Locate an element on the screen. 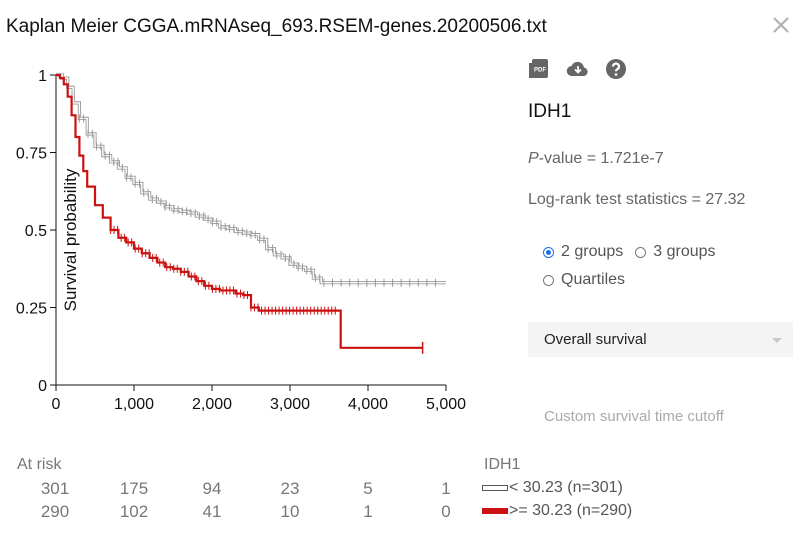 The height and width of the screenshot is (545, 806). toolbar: PDF is located at coordinates (578, 69).